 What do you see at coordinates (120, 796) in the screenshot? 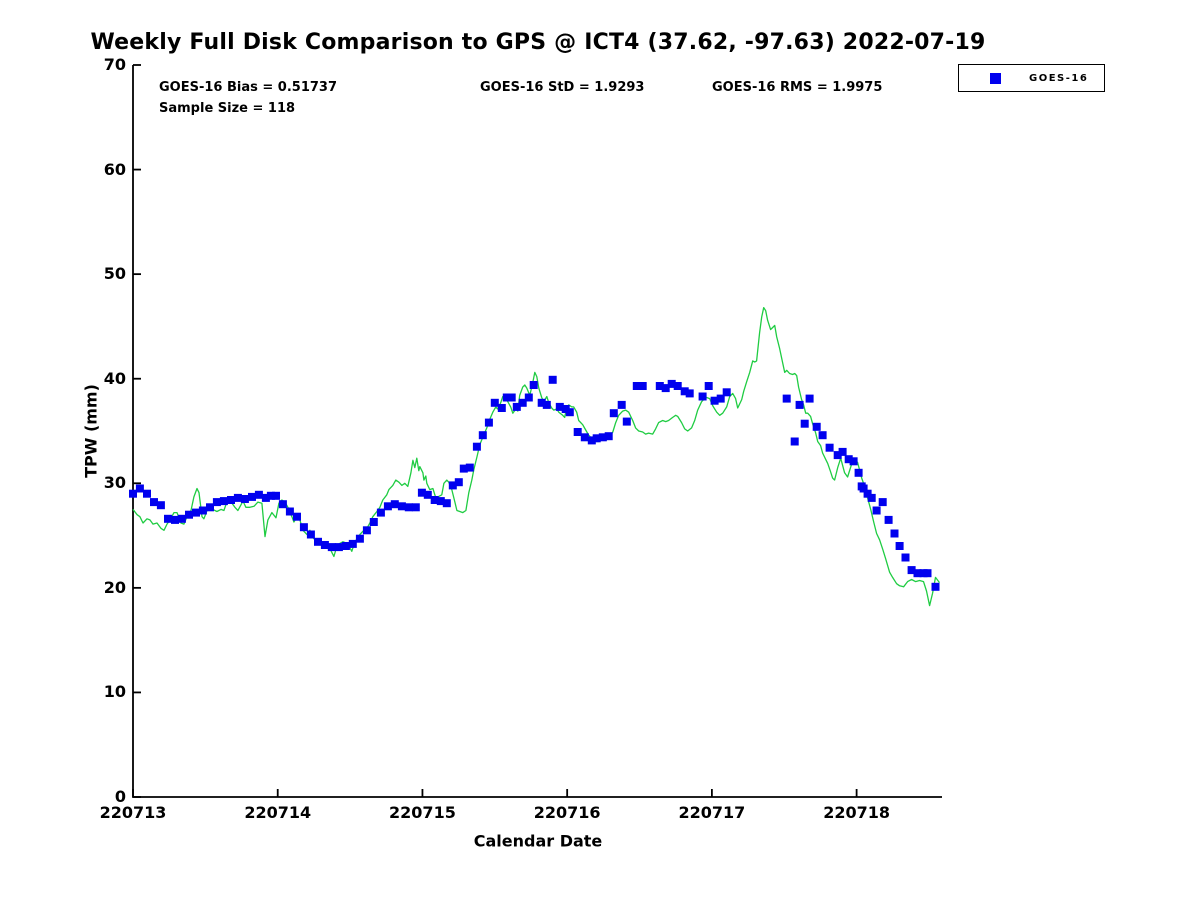
I see `y-tick-label: 0` at bounding box center [120, 796].